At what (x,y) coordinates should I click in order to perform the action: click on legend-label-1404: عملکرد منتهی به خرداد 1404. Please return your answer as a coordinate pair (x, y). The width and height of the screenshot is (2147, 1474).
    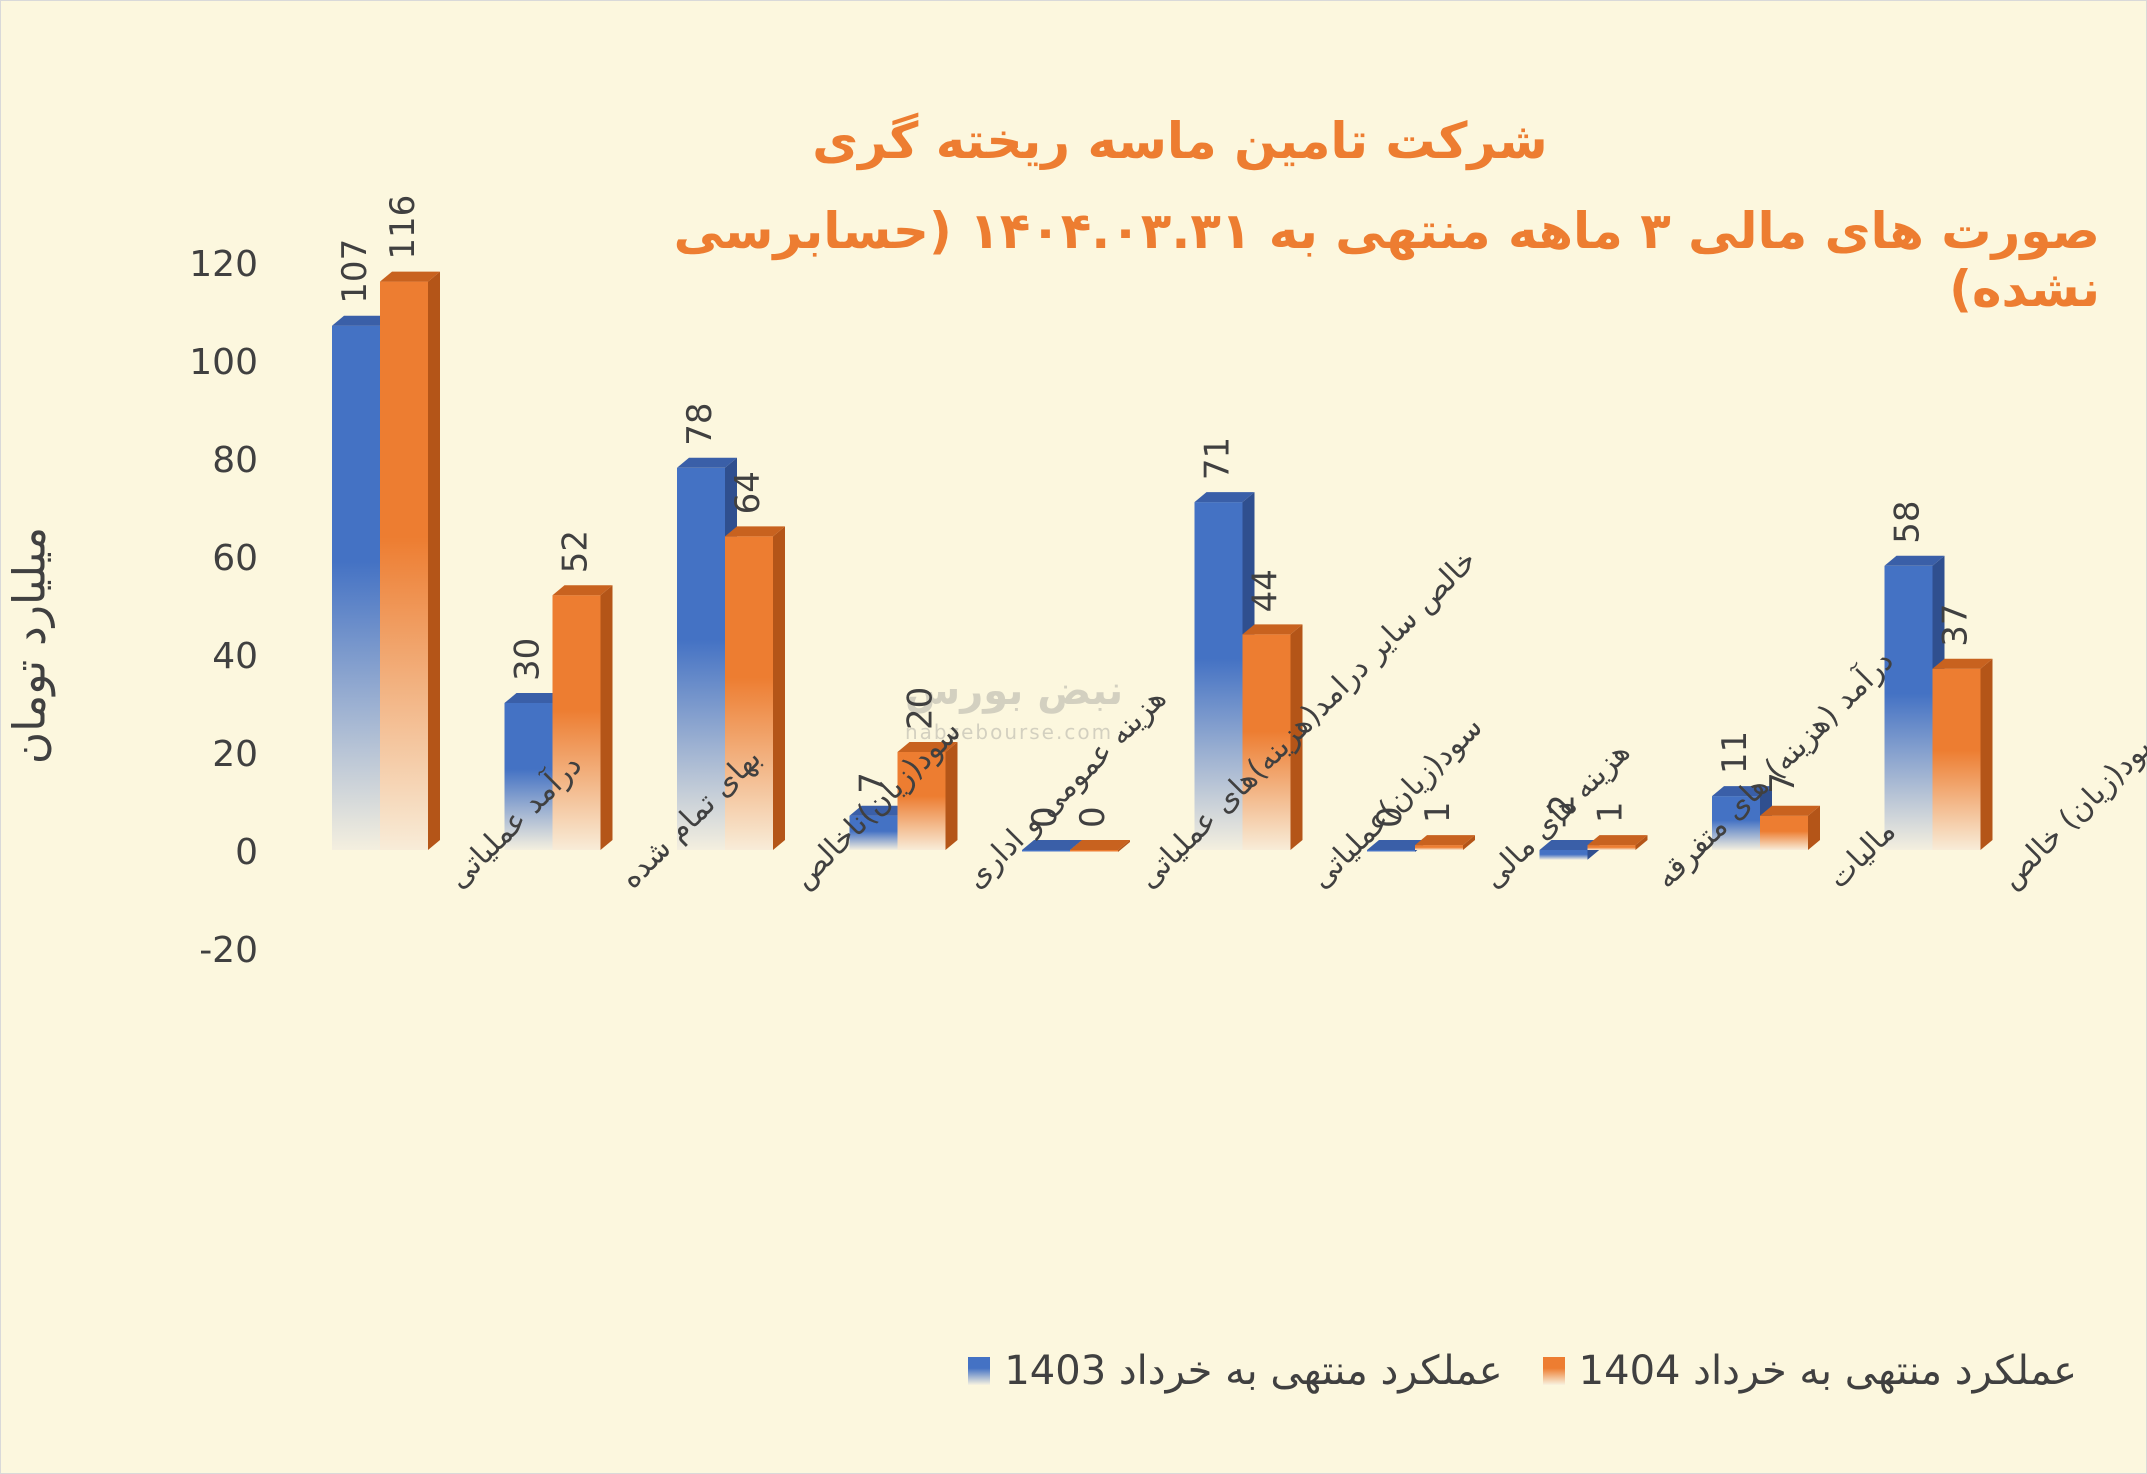
    Looking at the image, I should click on (1827, 1371).